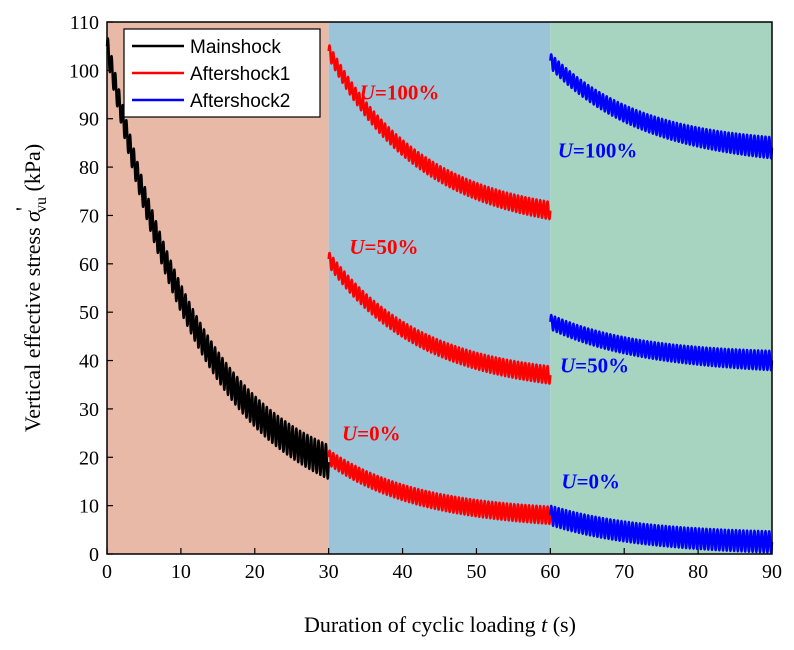 The image size is (794, 650). Describe the element at coordinates (772, 572) in the screenshot. I see `x-tick-label: 90` at that location.